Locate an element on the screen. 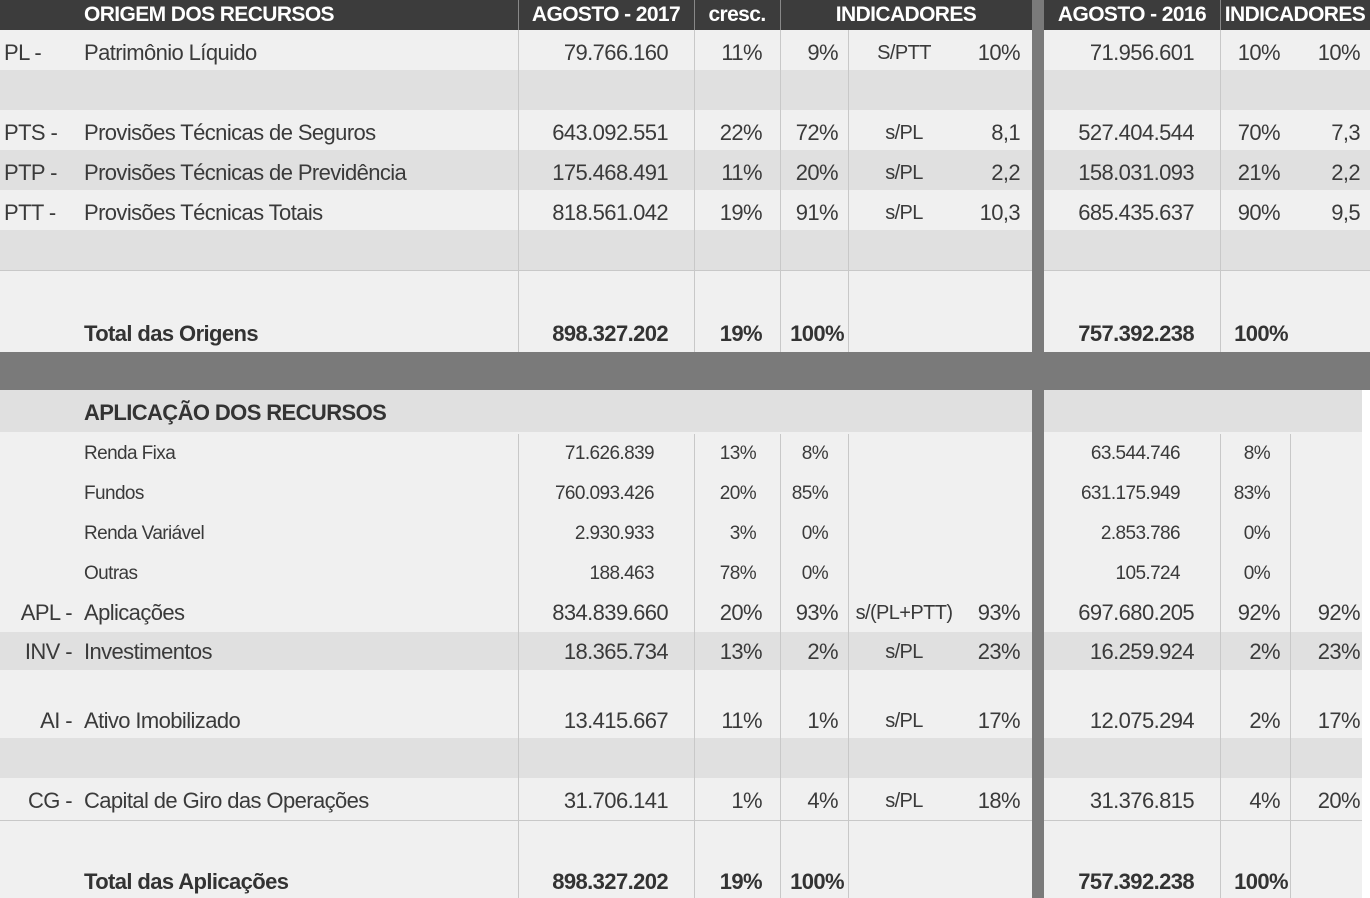 Image resolution: width=1370 pixels, height=898 pixels. row-cg-code: CG - is located at coordinates (50, 800).